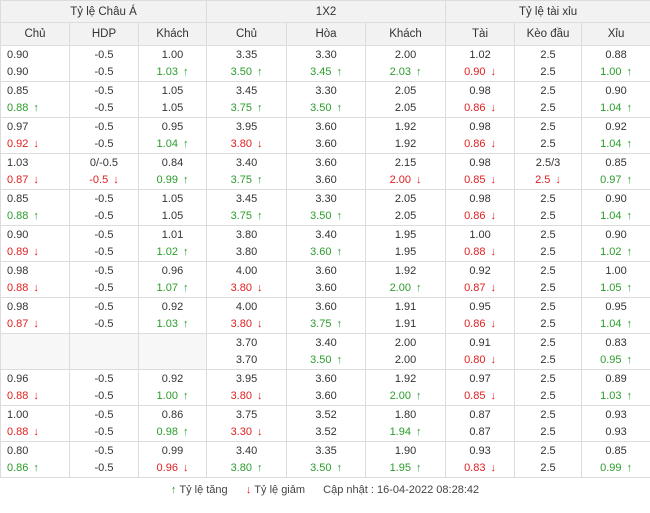 Image resolution: width=650 pixels, height=513 pixels. What do you see at coordinates (480, 180) in the screenshot?
I see `current-value: 0.85 ↓` at bounding box center [480, 180].